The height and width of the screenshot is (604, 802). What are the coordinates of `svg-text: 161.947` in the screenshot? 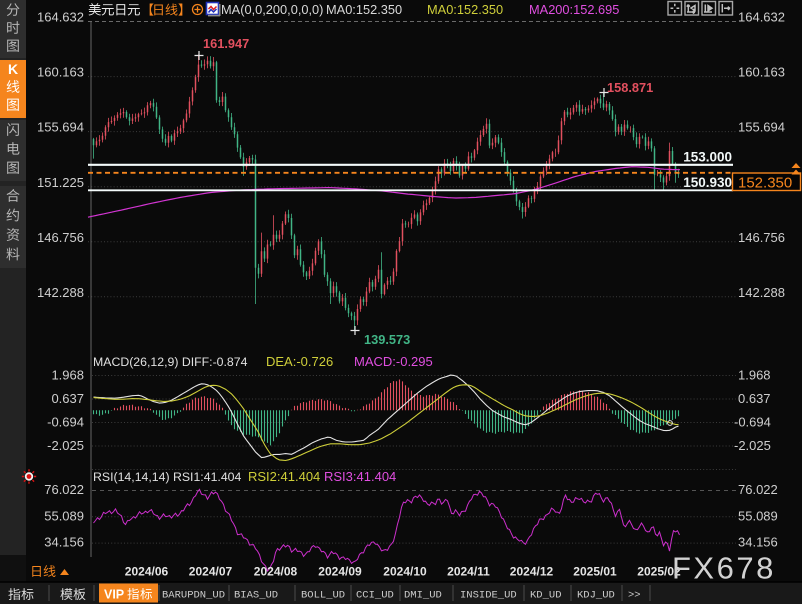 It's located at (226, 43).